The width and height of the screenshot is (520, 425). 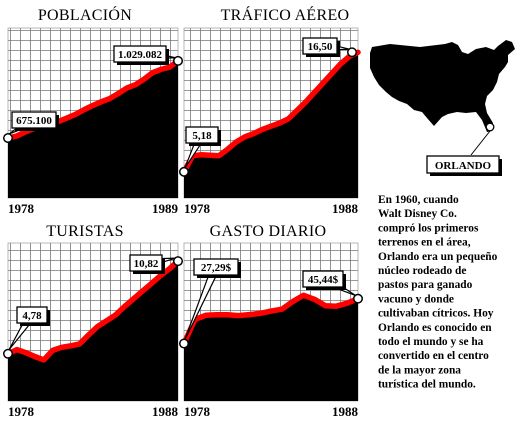 What do you see at coordinates (418, 200) in the screenshot?
I see `caption-line: En 1960, cuando` at bounding box center [418, 200].